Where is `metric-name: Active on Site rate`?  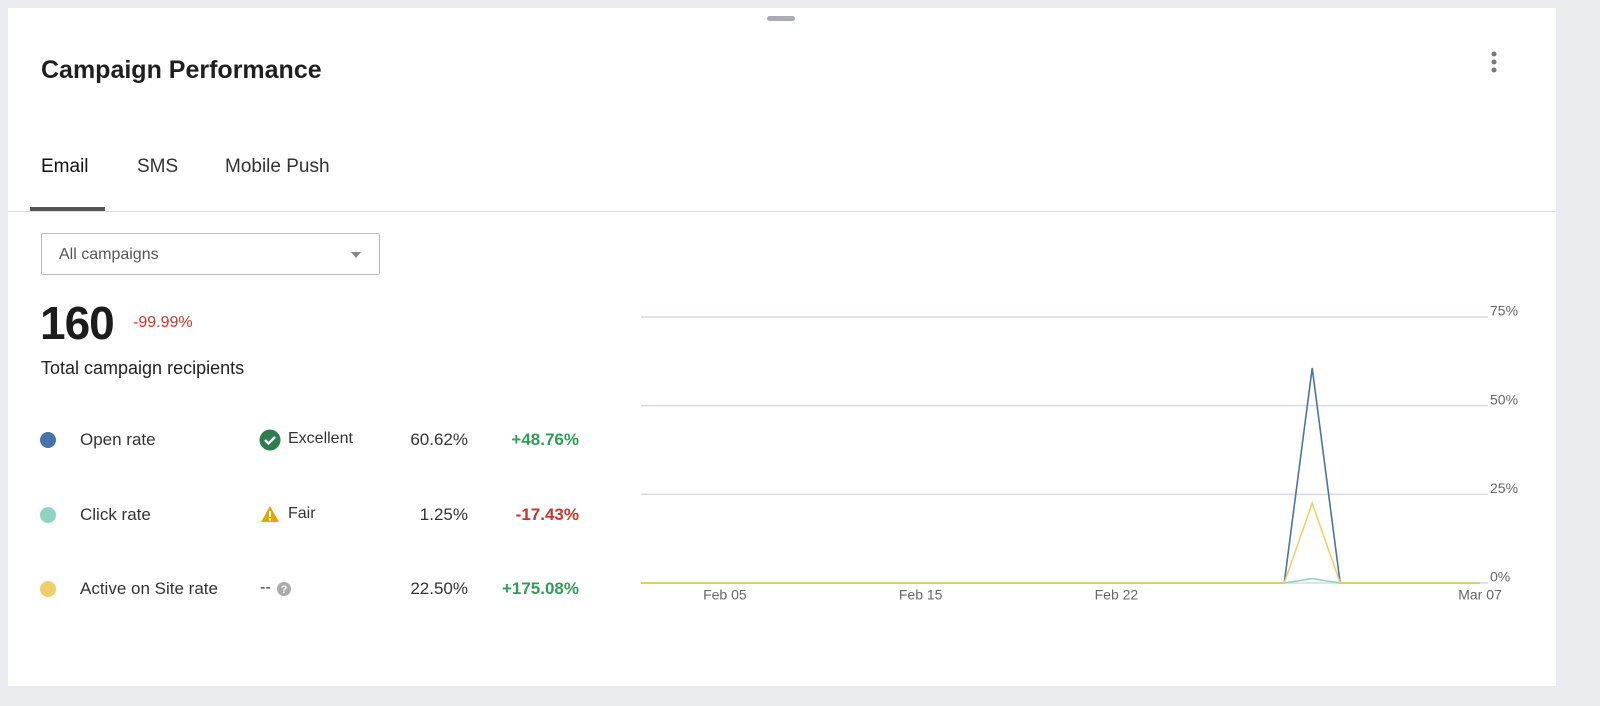 metric-name: Active on Site rate is located at coordinates (149, 588).